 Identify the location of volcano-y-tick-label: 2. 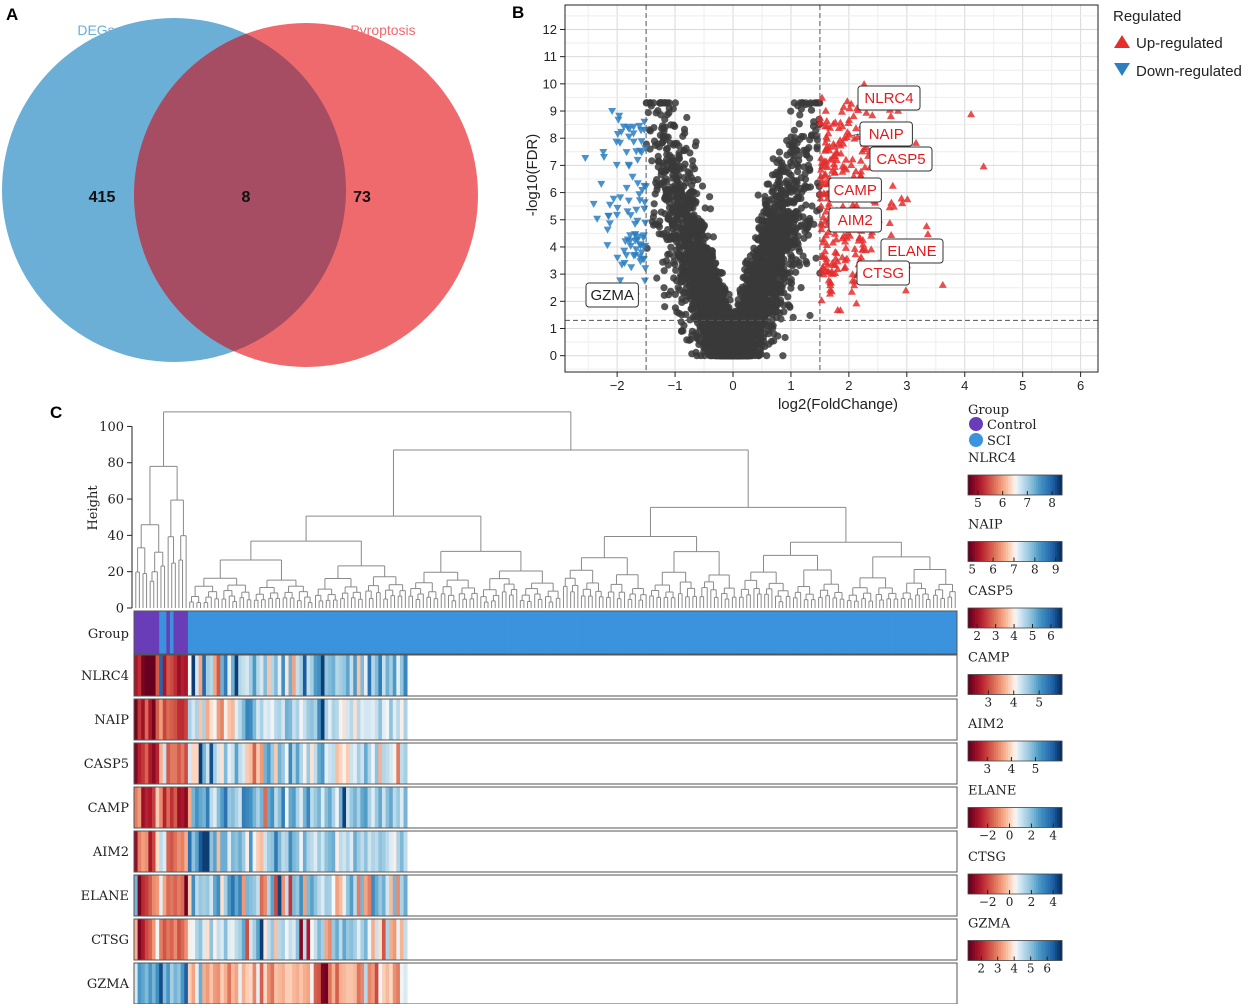
(553, 301).